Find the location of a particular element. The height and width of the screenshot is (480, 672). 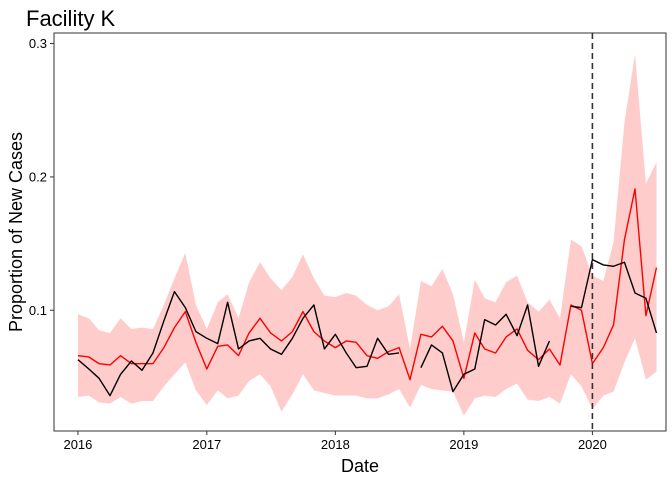

x-tick-label: 2019 is located at coordinates (463, 444).